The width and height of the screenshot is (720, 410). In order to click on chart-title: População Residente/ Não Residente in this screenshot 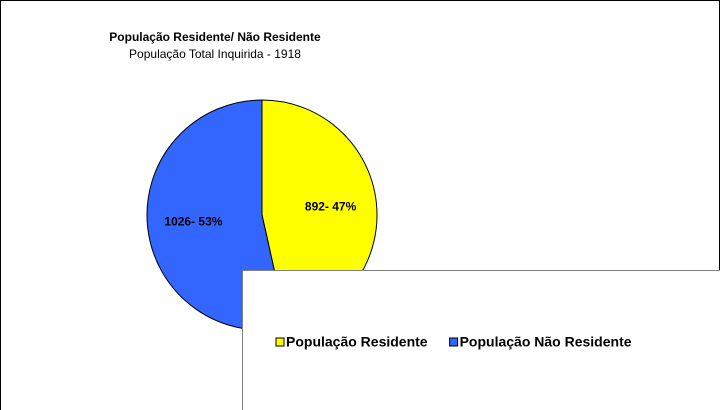, I will do `click(215, 37)`.